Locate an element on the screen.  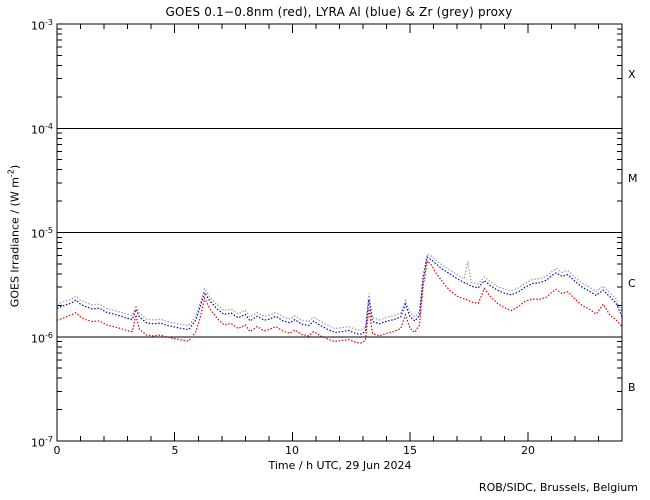
y-tick-label-1e-7: 10⁻⁷ is located at coordinates (42, 442).